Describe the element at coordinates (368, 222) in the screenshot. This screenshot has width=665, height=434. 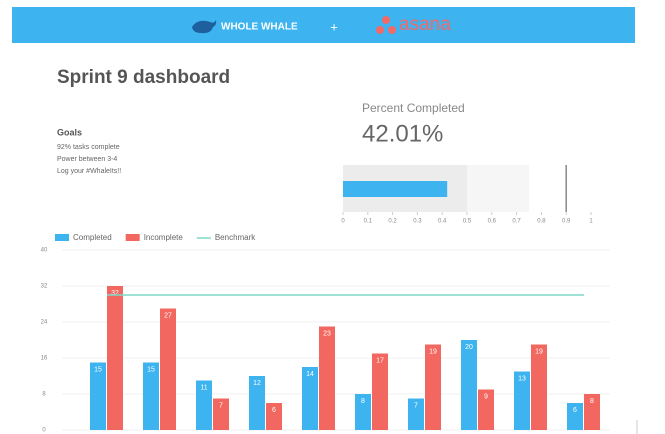
I see `x-tick-label: 0.1` at that location.